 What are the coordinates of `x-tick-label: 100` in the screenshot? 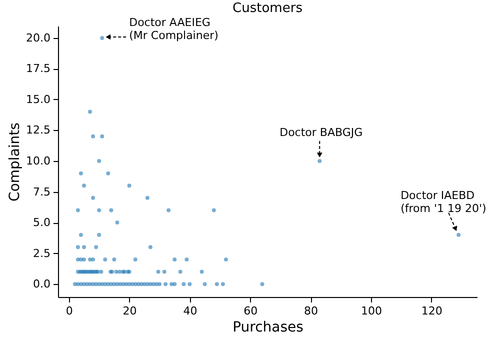 It's located at (371, 311).